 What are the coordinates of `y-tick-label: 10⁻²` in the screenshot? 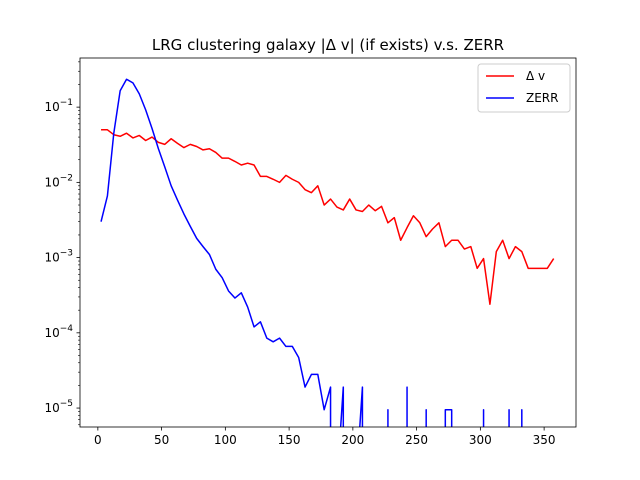 It's located at (58, 181).